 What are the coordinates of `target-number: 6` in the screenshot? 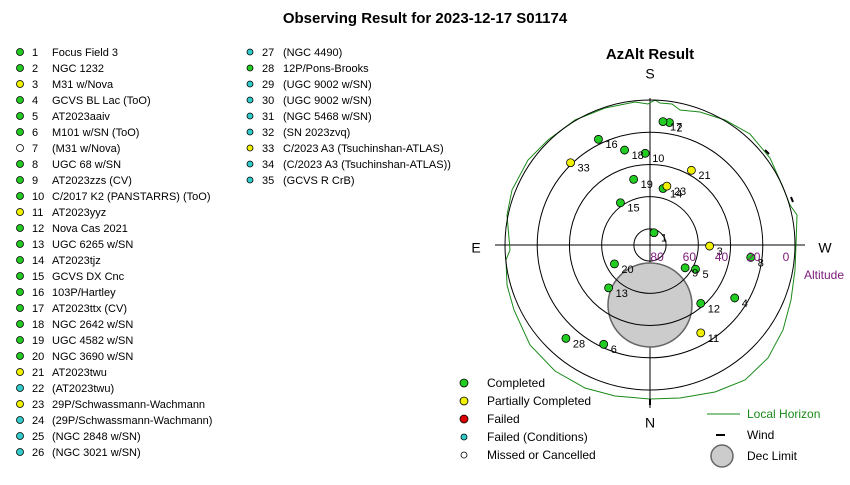 It's located at (35, 133).